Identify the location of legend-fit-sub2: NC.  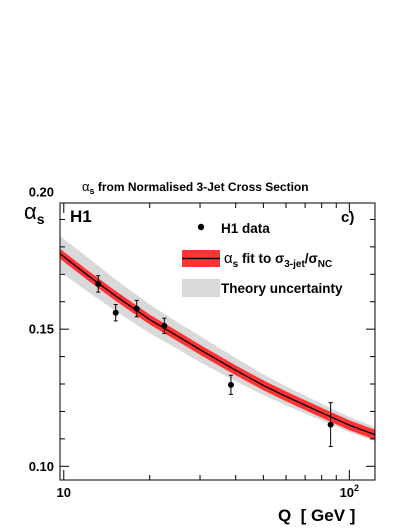
(325, 264).